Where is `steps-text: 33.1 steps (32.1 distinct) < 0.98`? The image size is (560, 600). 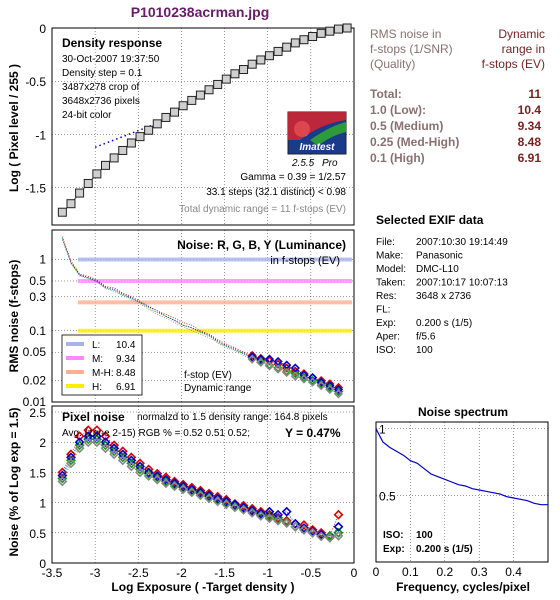 steps-text: 33.1 steps (32.1 distinct) < 0.98 is located at coordinates (276, 192).